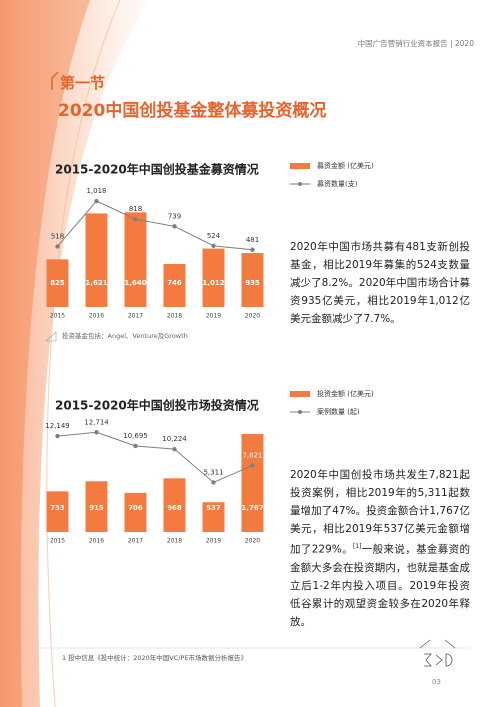  What do you see at coordinates (174, 439) in the screenshot?
I see `data-label: 10,224` at bounding box center [174, 439].